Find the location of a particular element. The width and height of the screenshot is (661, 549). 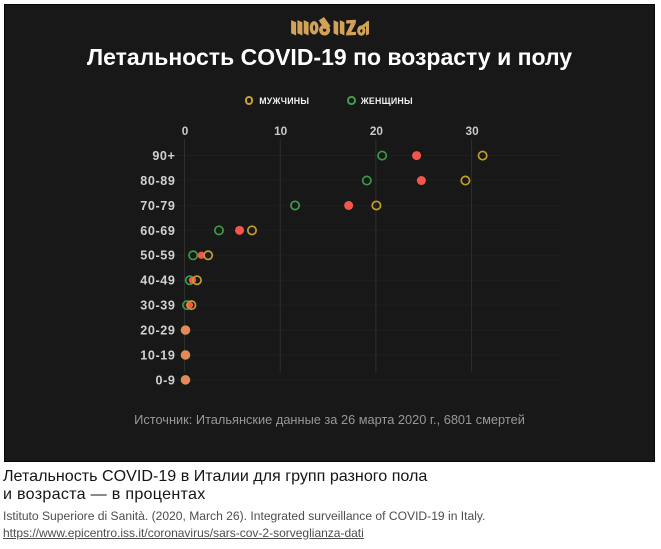

svg-text: 0-9 is located at coordinates (165, 380).